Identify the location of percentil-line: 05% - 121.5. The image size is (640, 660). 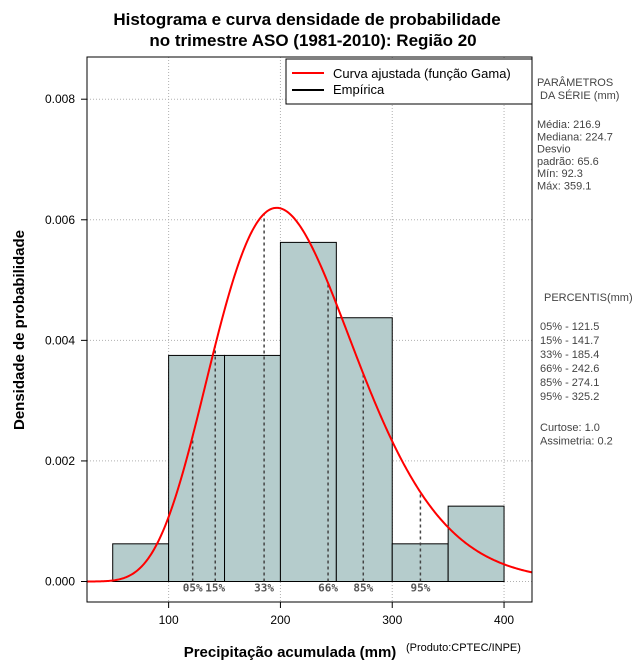
(569, 327).